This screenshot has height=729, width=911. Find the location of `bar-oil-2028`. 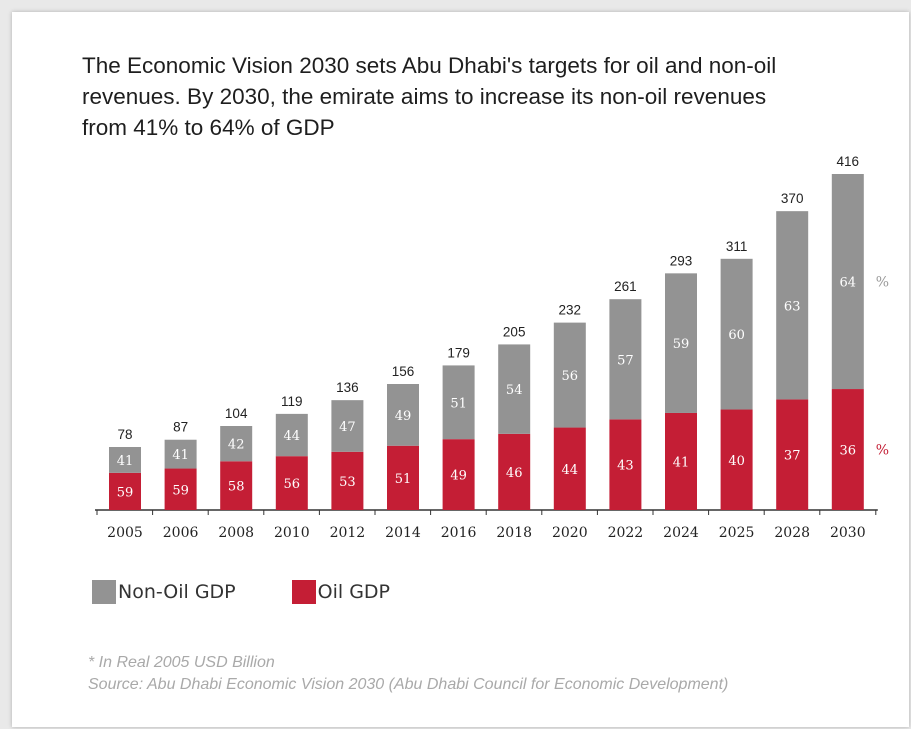

bar-oil-2028 is located at coordinates (792, 454).